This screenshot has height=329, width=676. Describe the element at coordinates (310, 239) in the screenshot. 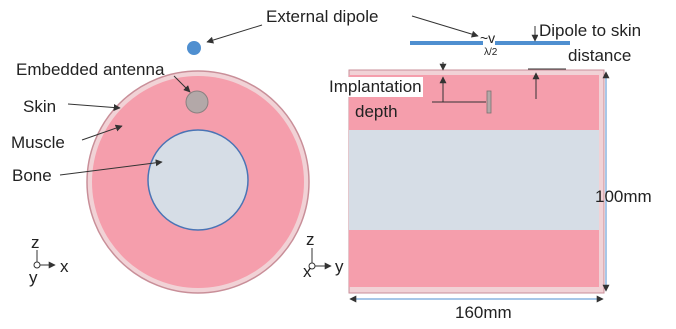

I see `side-axis-up-label: z` at that location.